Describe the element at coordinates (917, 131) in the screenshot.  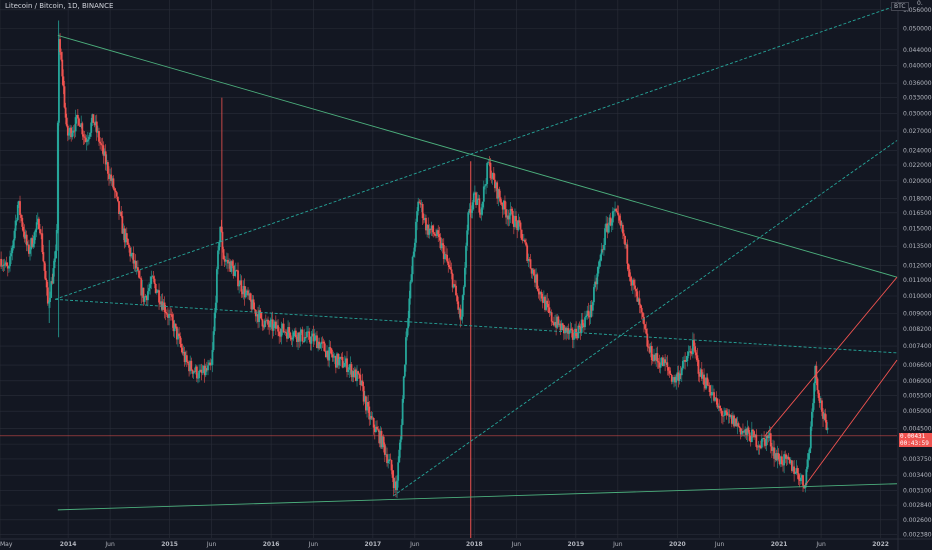
I see `y-tick-label: 0.027000` at that location.